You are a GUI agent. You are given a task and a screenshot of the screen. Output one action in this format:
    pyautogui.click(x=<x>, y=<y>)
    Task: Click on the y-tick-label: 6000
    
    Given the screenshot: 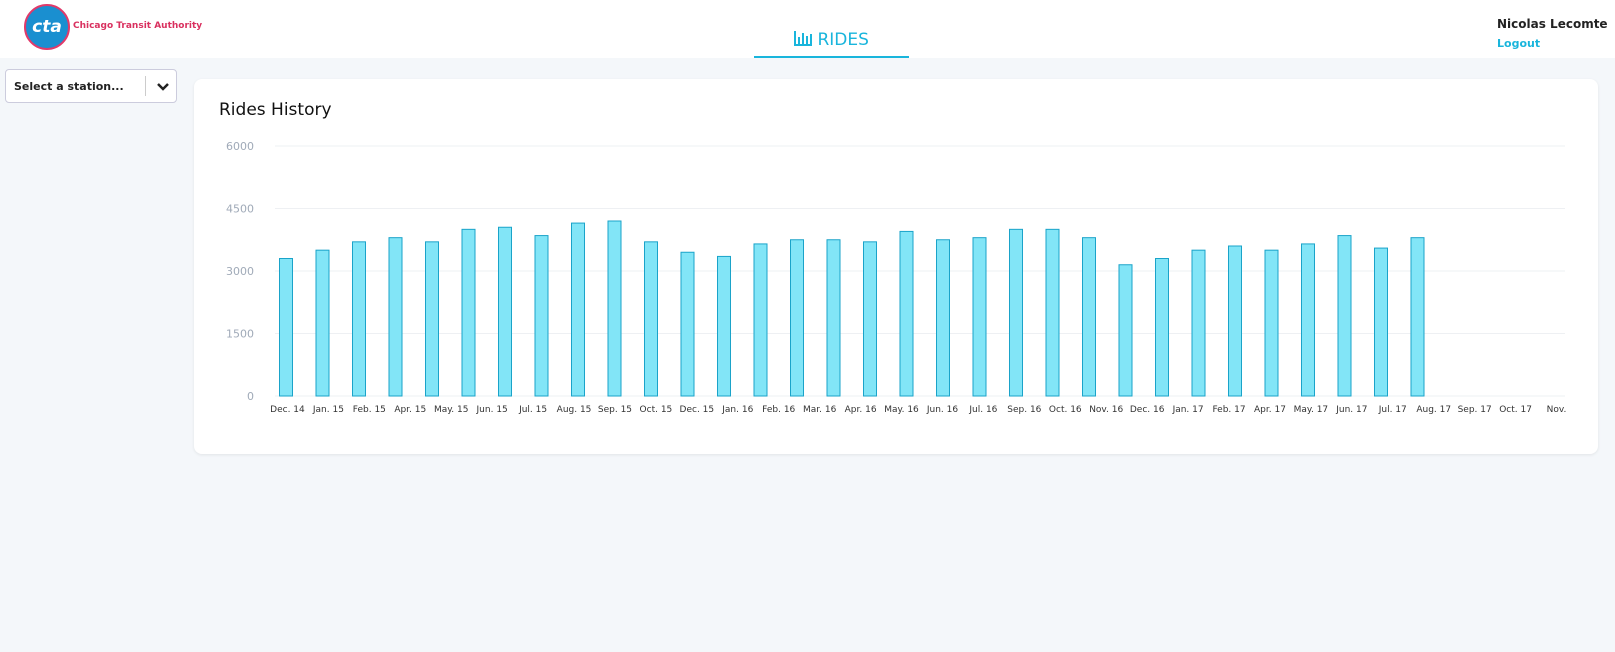 What is the action you would take?
    pyautogui.click(x=240, y=146)
    